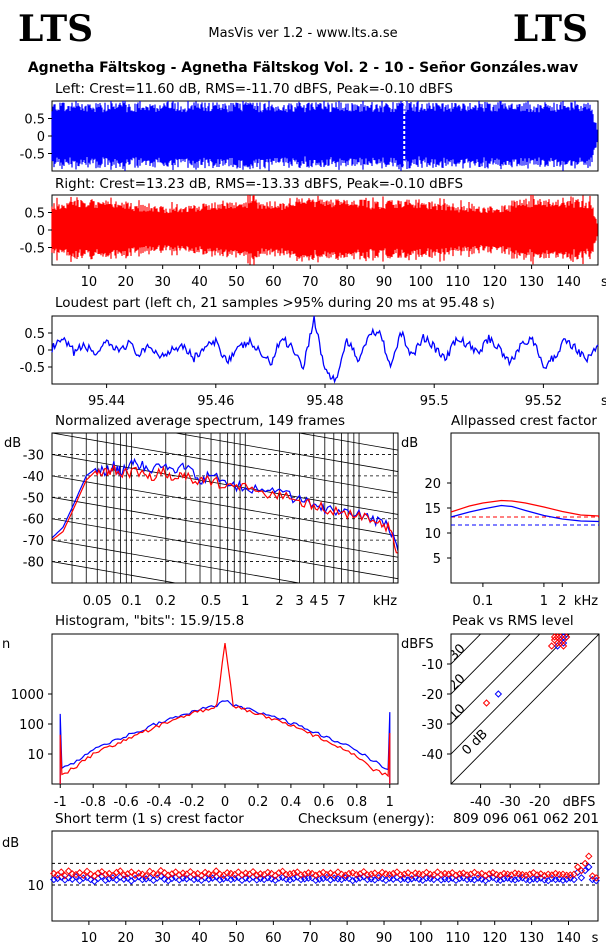  Describe the element at coordinates (341, 601) in the screenshot. I see `xtick-label: 7` at that location.